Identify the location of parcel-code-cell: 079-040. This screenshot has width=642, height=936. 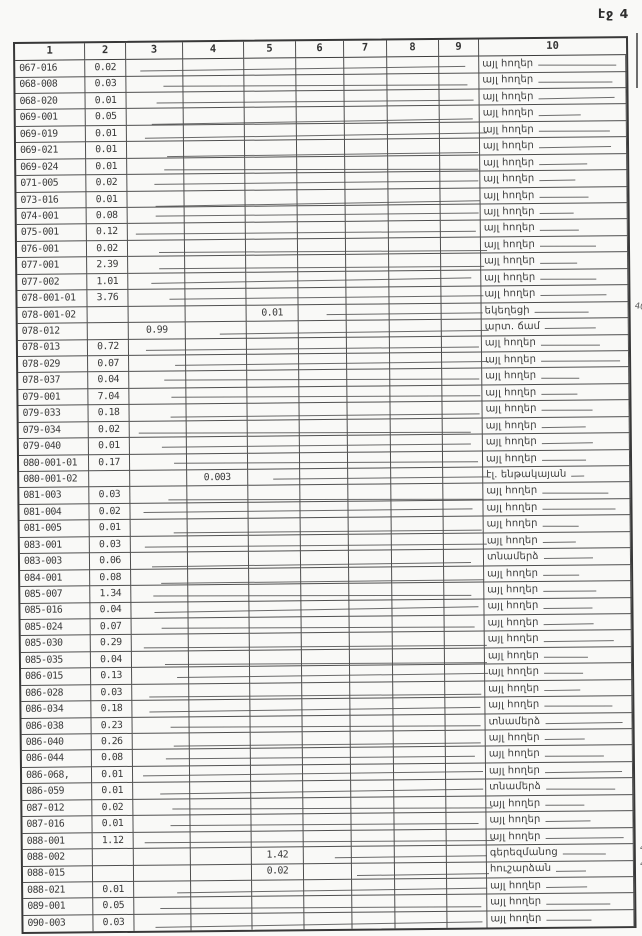
(53, 447).